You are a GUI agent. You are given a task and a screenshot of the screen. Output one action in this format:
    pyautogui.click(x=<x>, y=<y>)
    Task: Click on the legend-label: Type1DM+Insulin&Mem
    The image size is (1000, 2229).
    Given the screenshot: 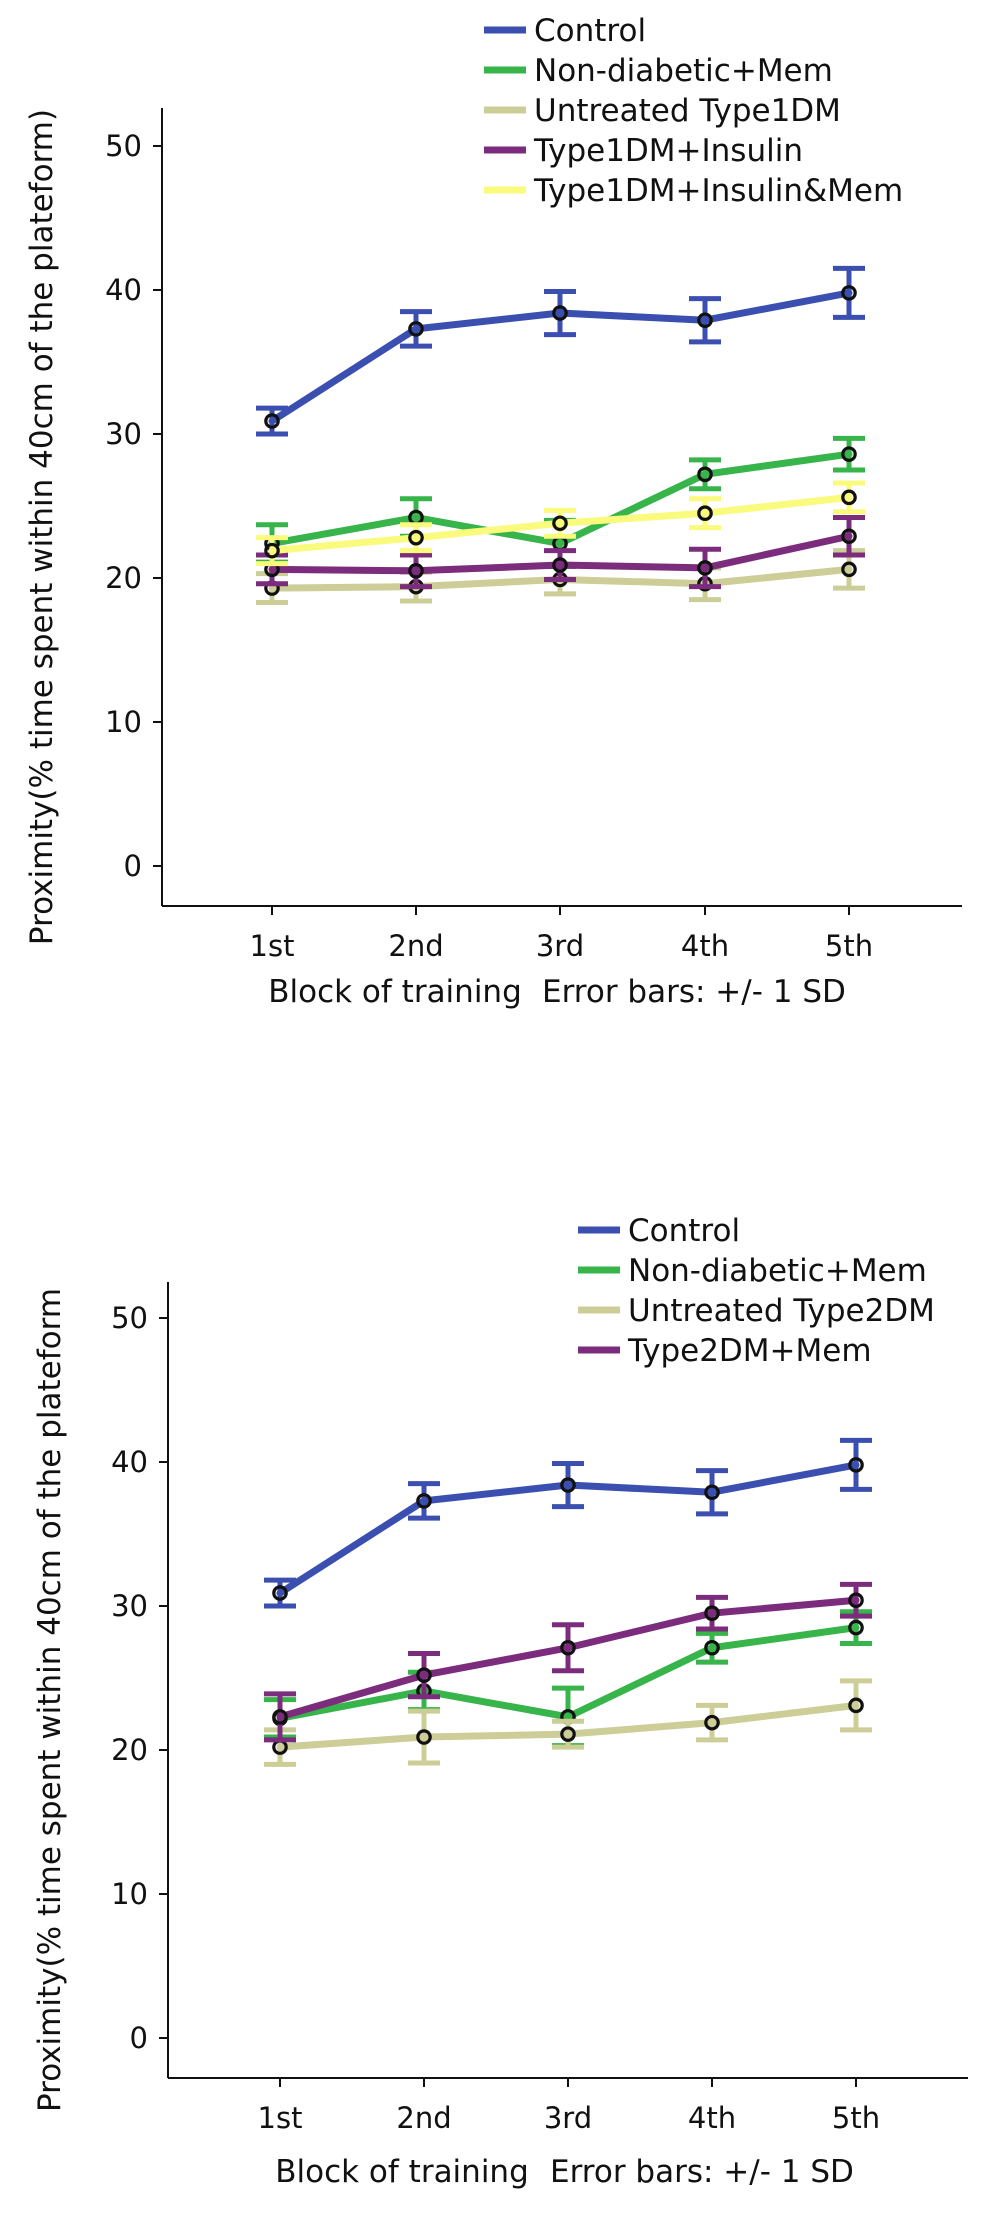 What is the action you would take?
    pyautogui.click(x=718, y=191)
    